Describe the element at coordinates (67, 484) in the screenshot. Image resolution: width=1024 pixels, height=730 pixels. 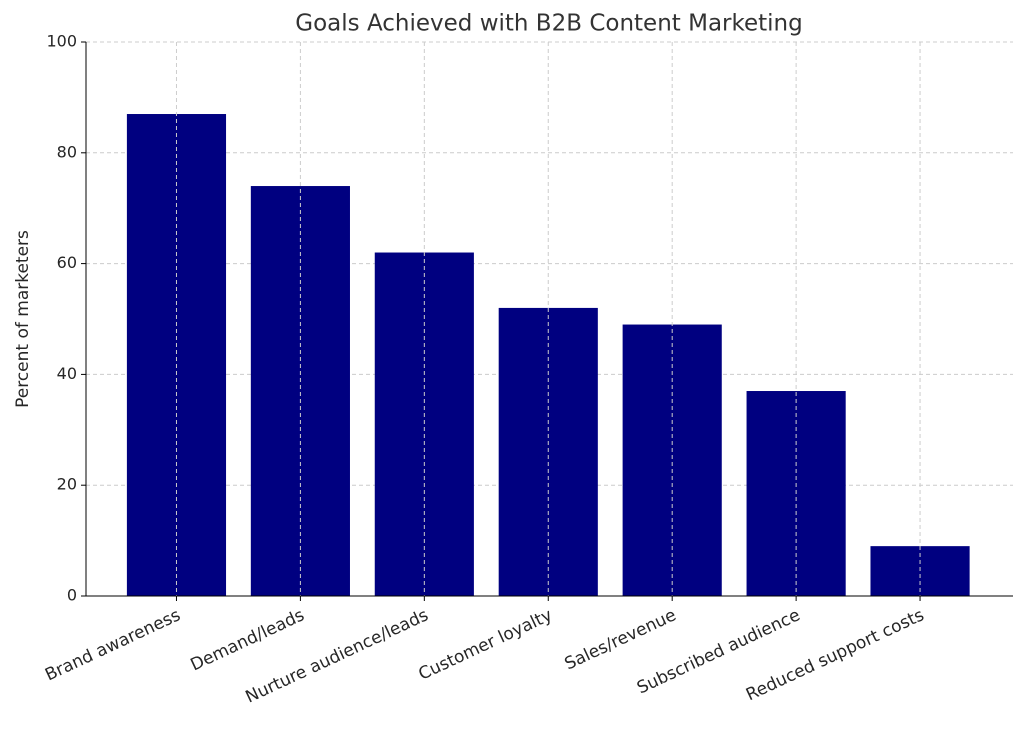
I see `y-tick-label: 20` at that location.